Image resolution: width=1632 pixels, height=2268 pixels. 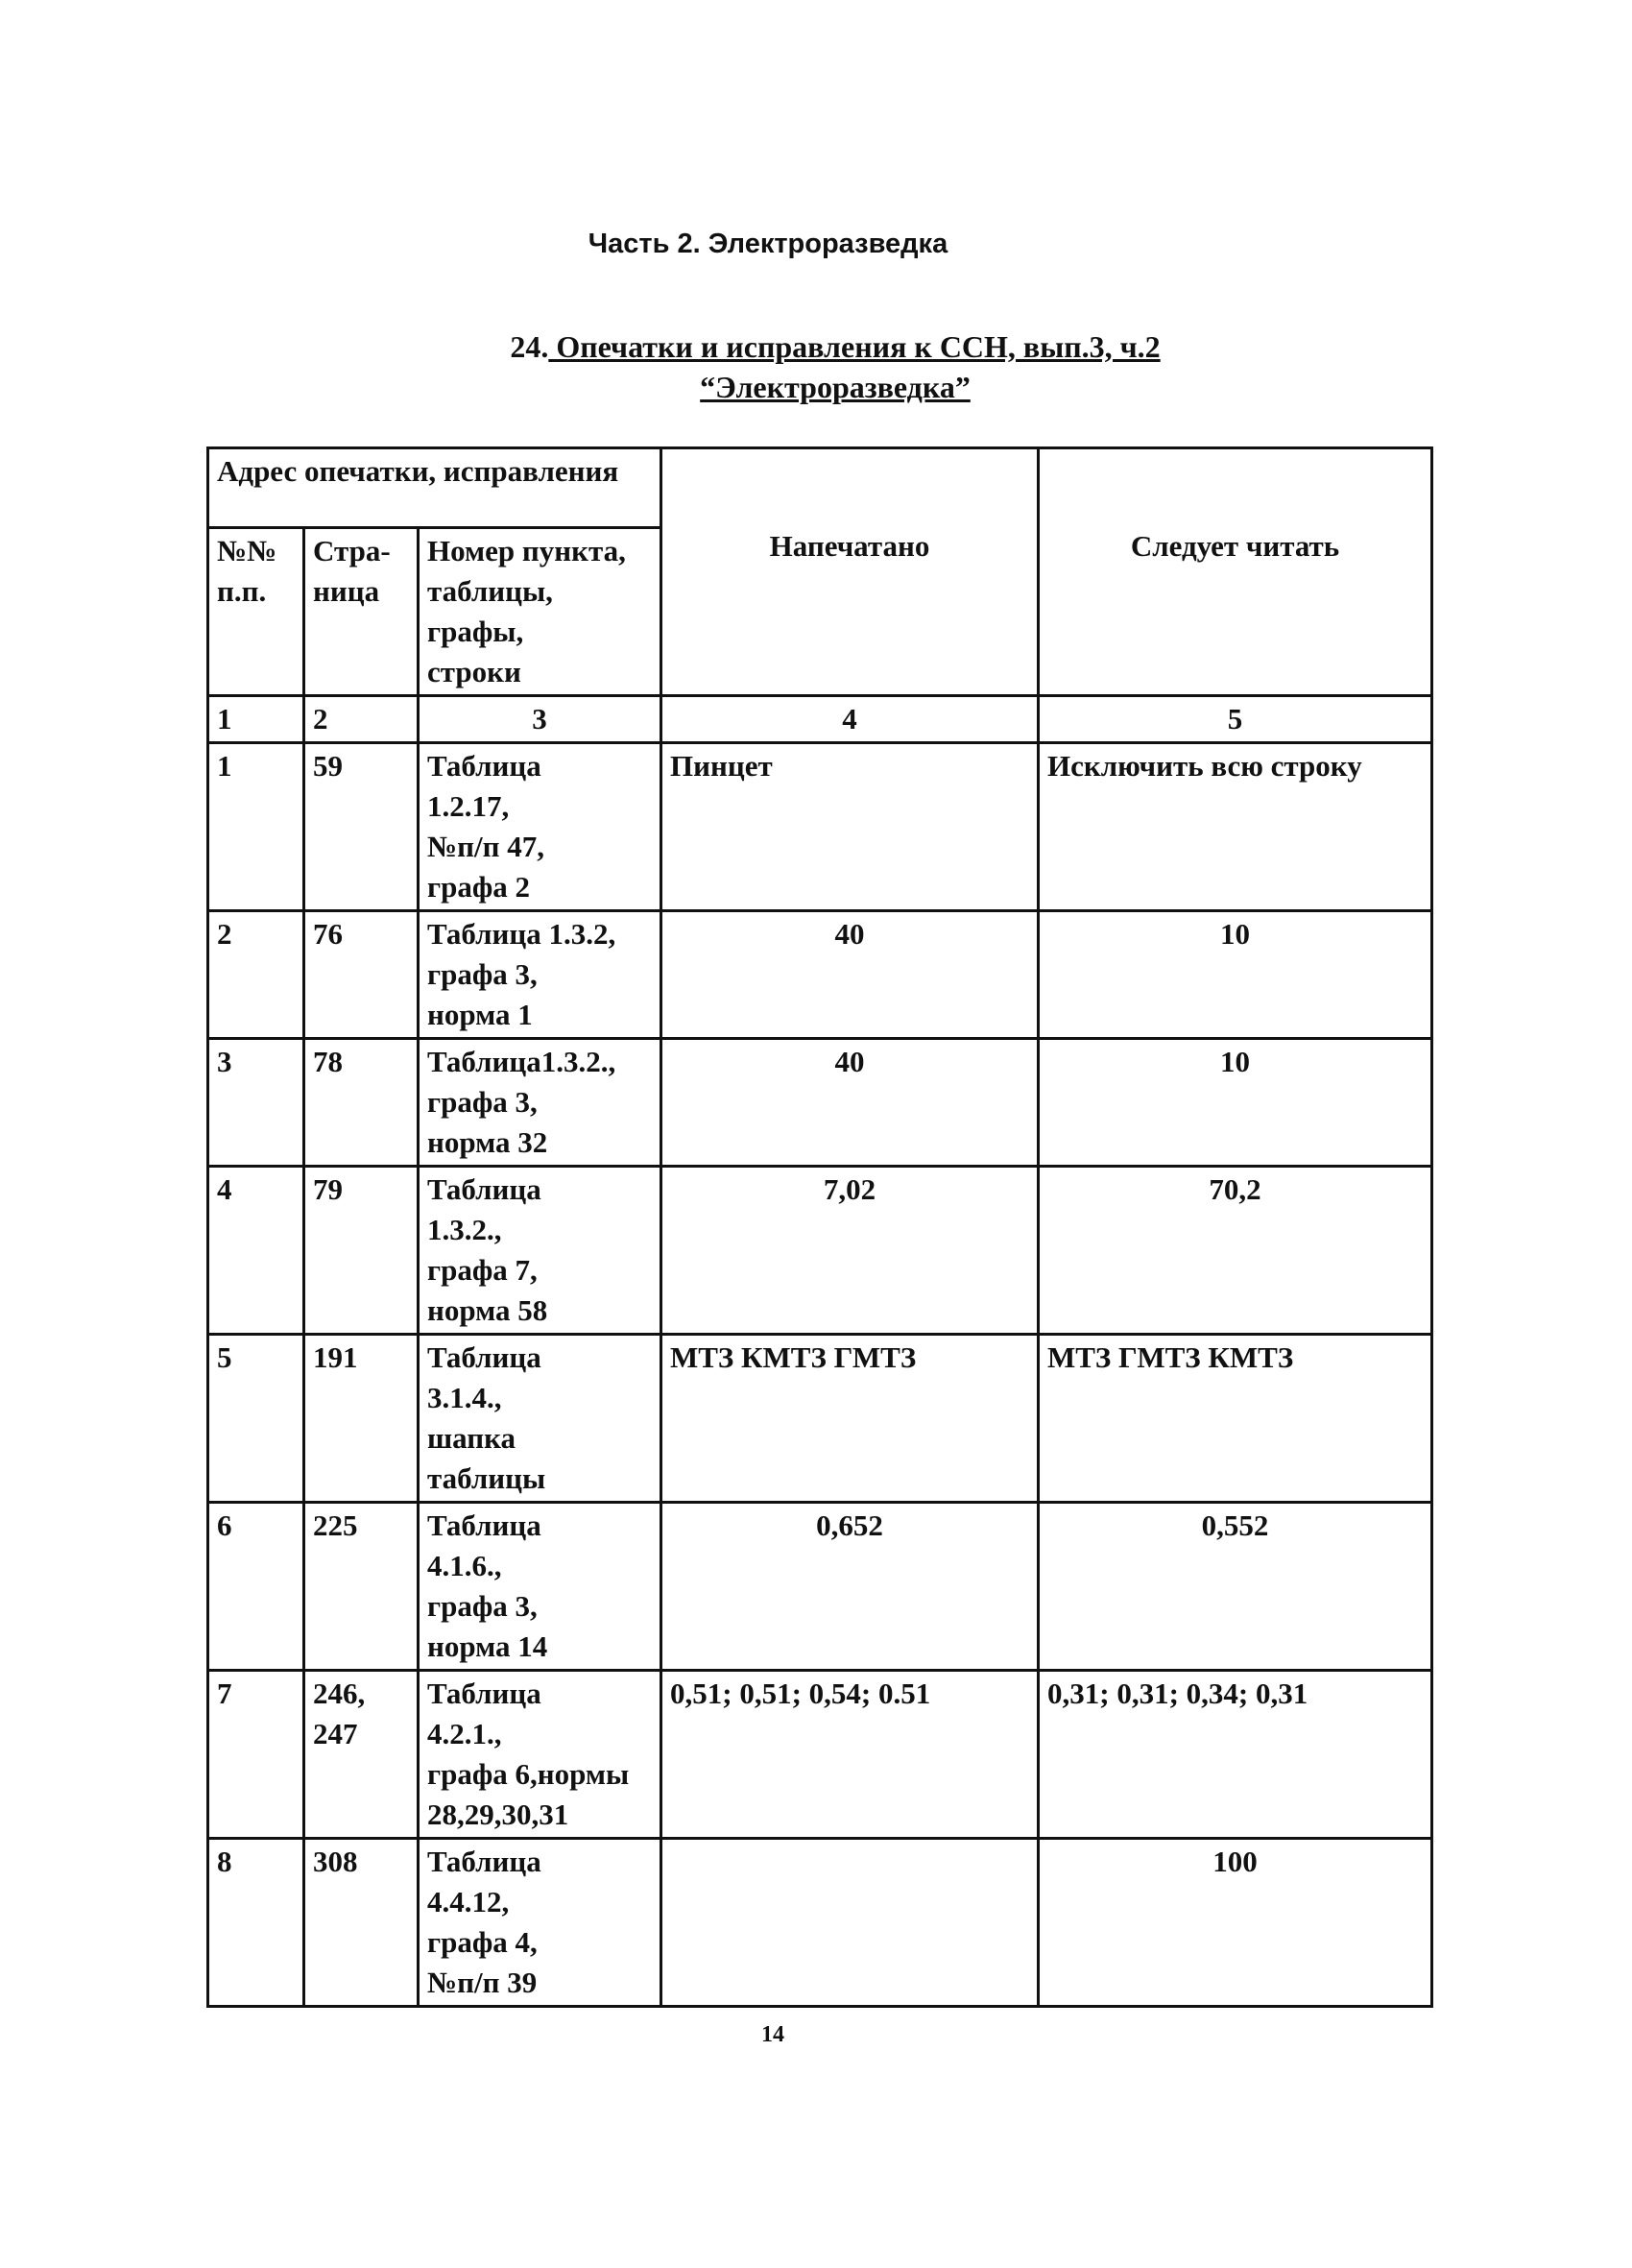 I want to click on row-page: 59, so click(x=361, y=826).